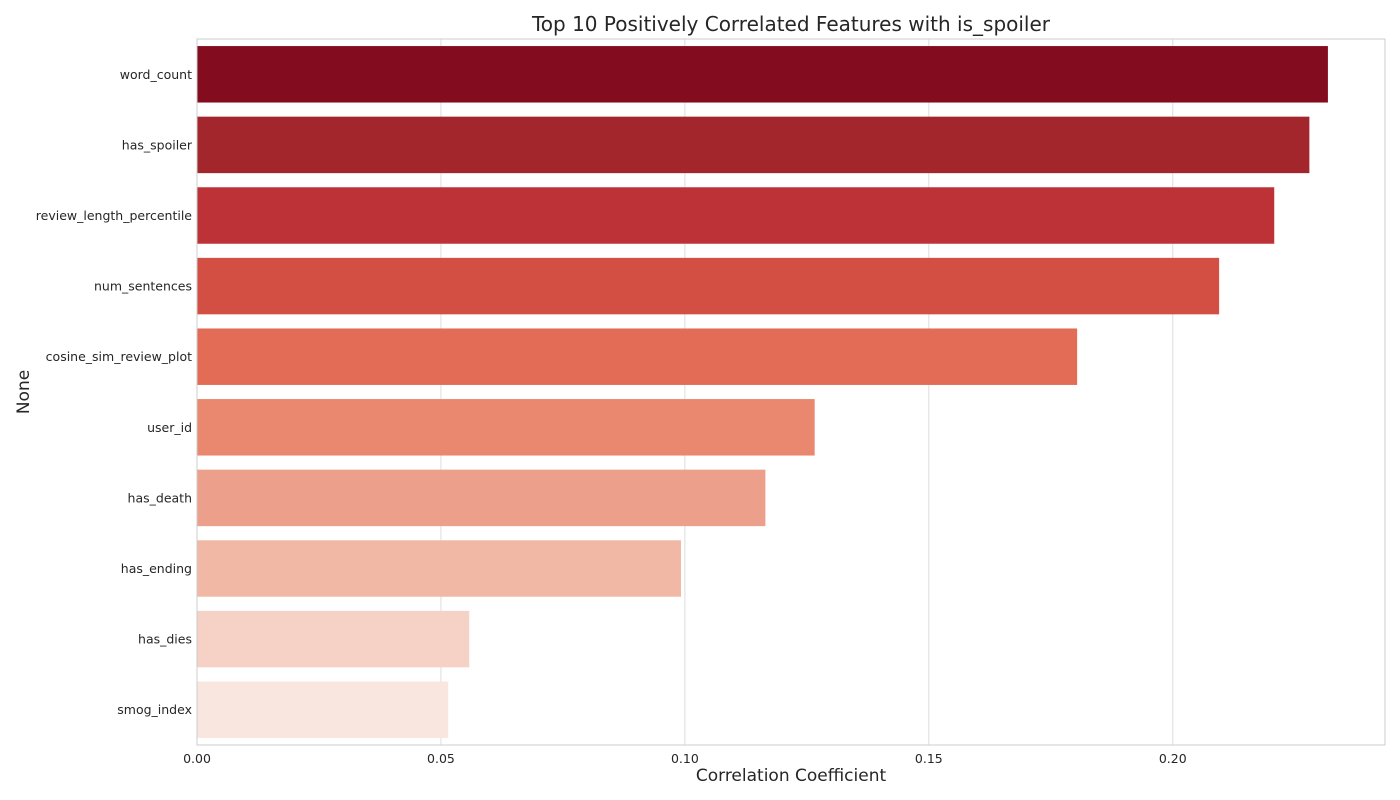 This screenshot has height=800, width=1400. I want to click on bar-has-spoiler, so click(753, 145).